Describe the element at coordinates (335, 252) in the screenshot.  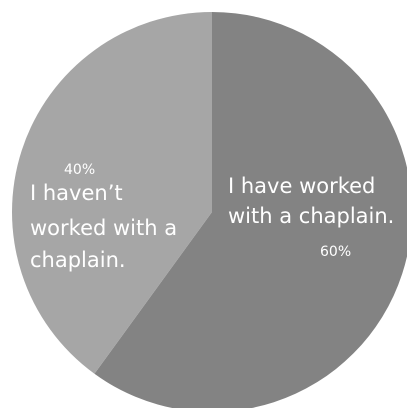
I see `slice-value-have-worked: 60%` at that location.